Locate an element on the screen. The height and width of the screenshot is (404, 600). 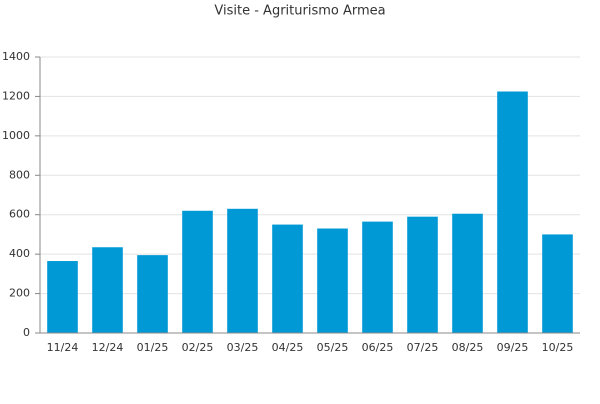
x-tick-label: 07/25 is located at coordinates (423, 347).